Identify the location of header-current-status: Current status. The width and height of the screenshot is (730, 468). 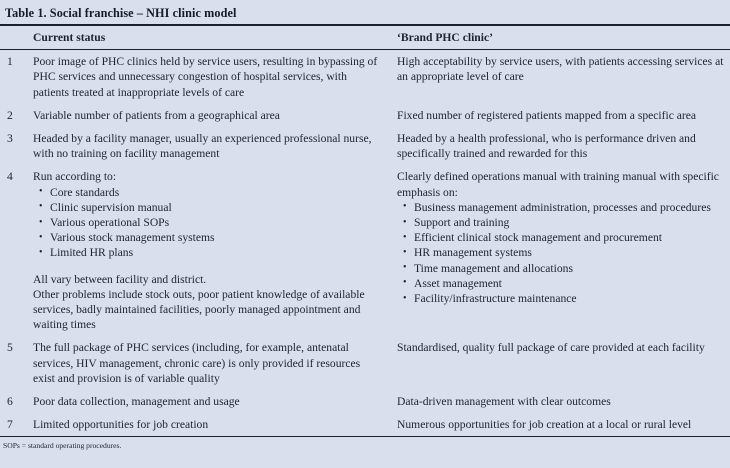
(69, 37).